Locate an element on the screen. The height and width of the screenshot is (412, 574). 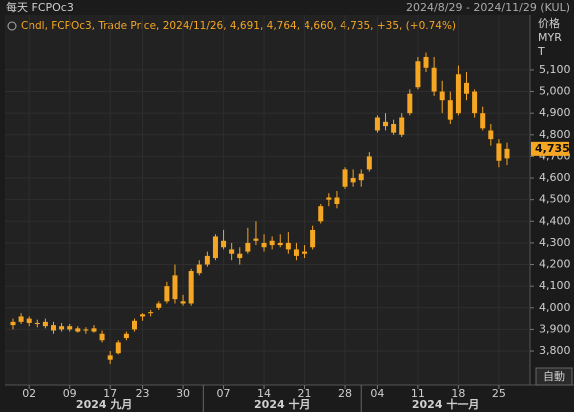
y-tick-label: 3,800 is located at coordinates (555, 350).